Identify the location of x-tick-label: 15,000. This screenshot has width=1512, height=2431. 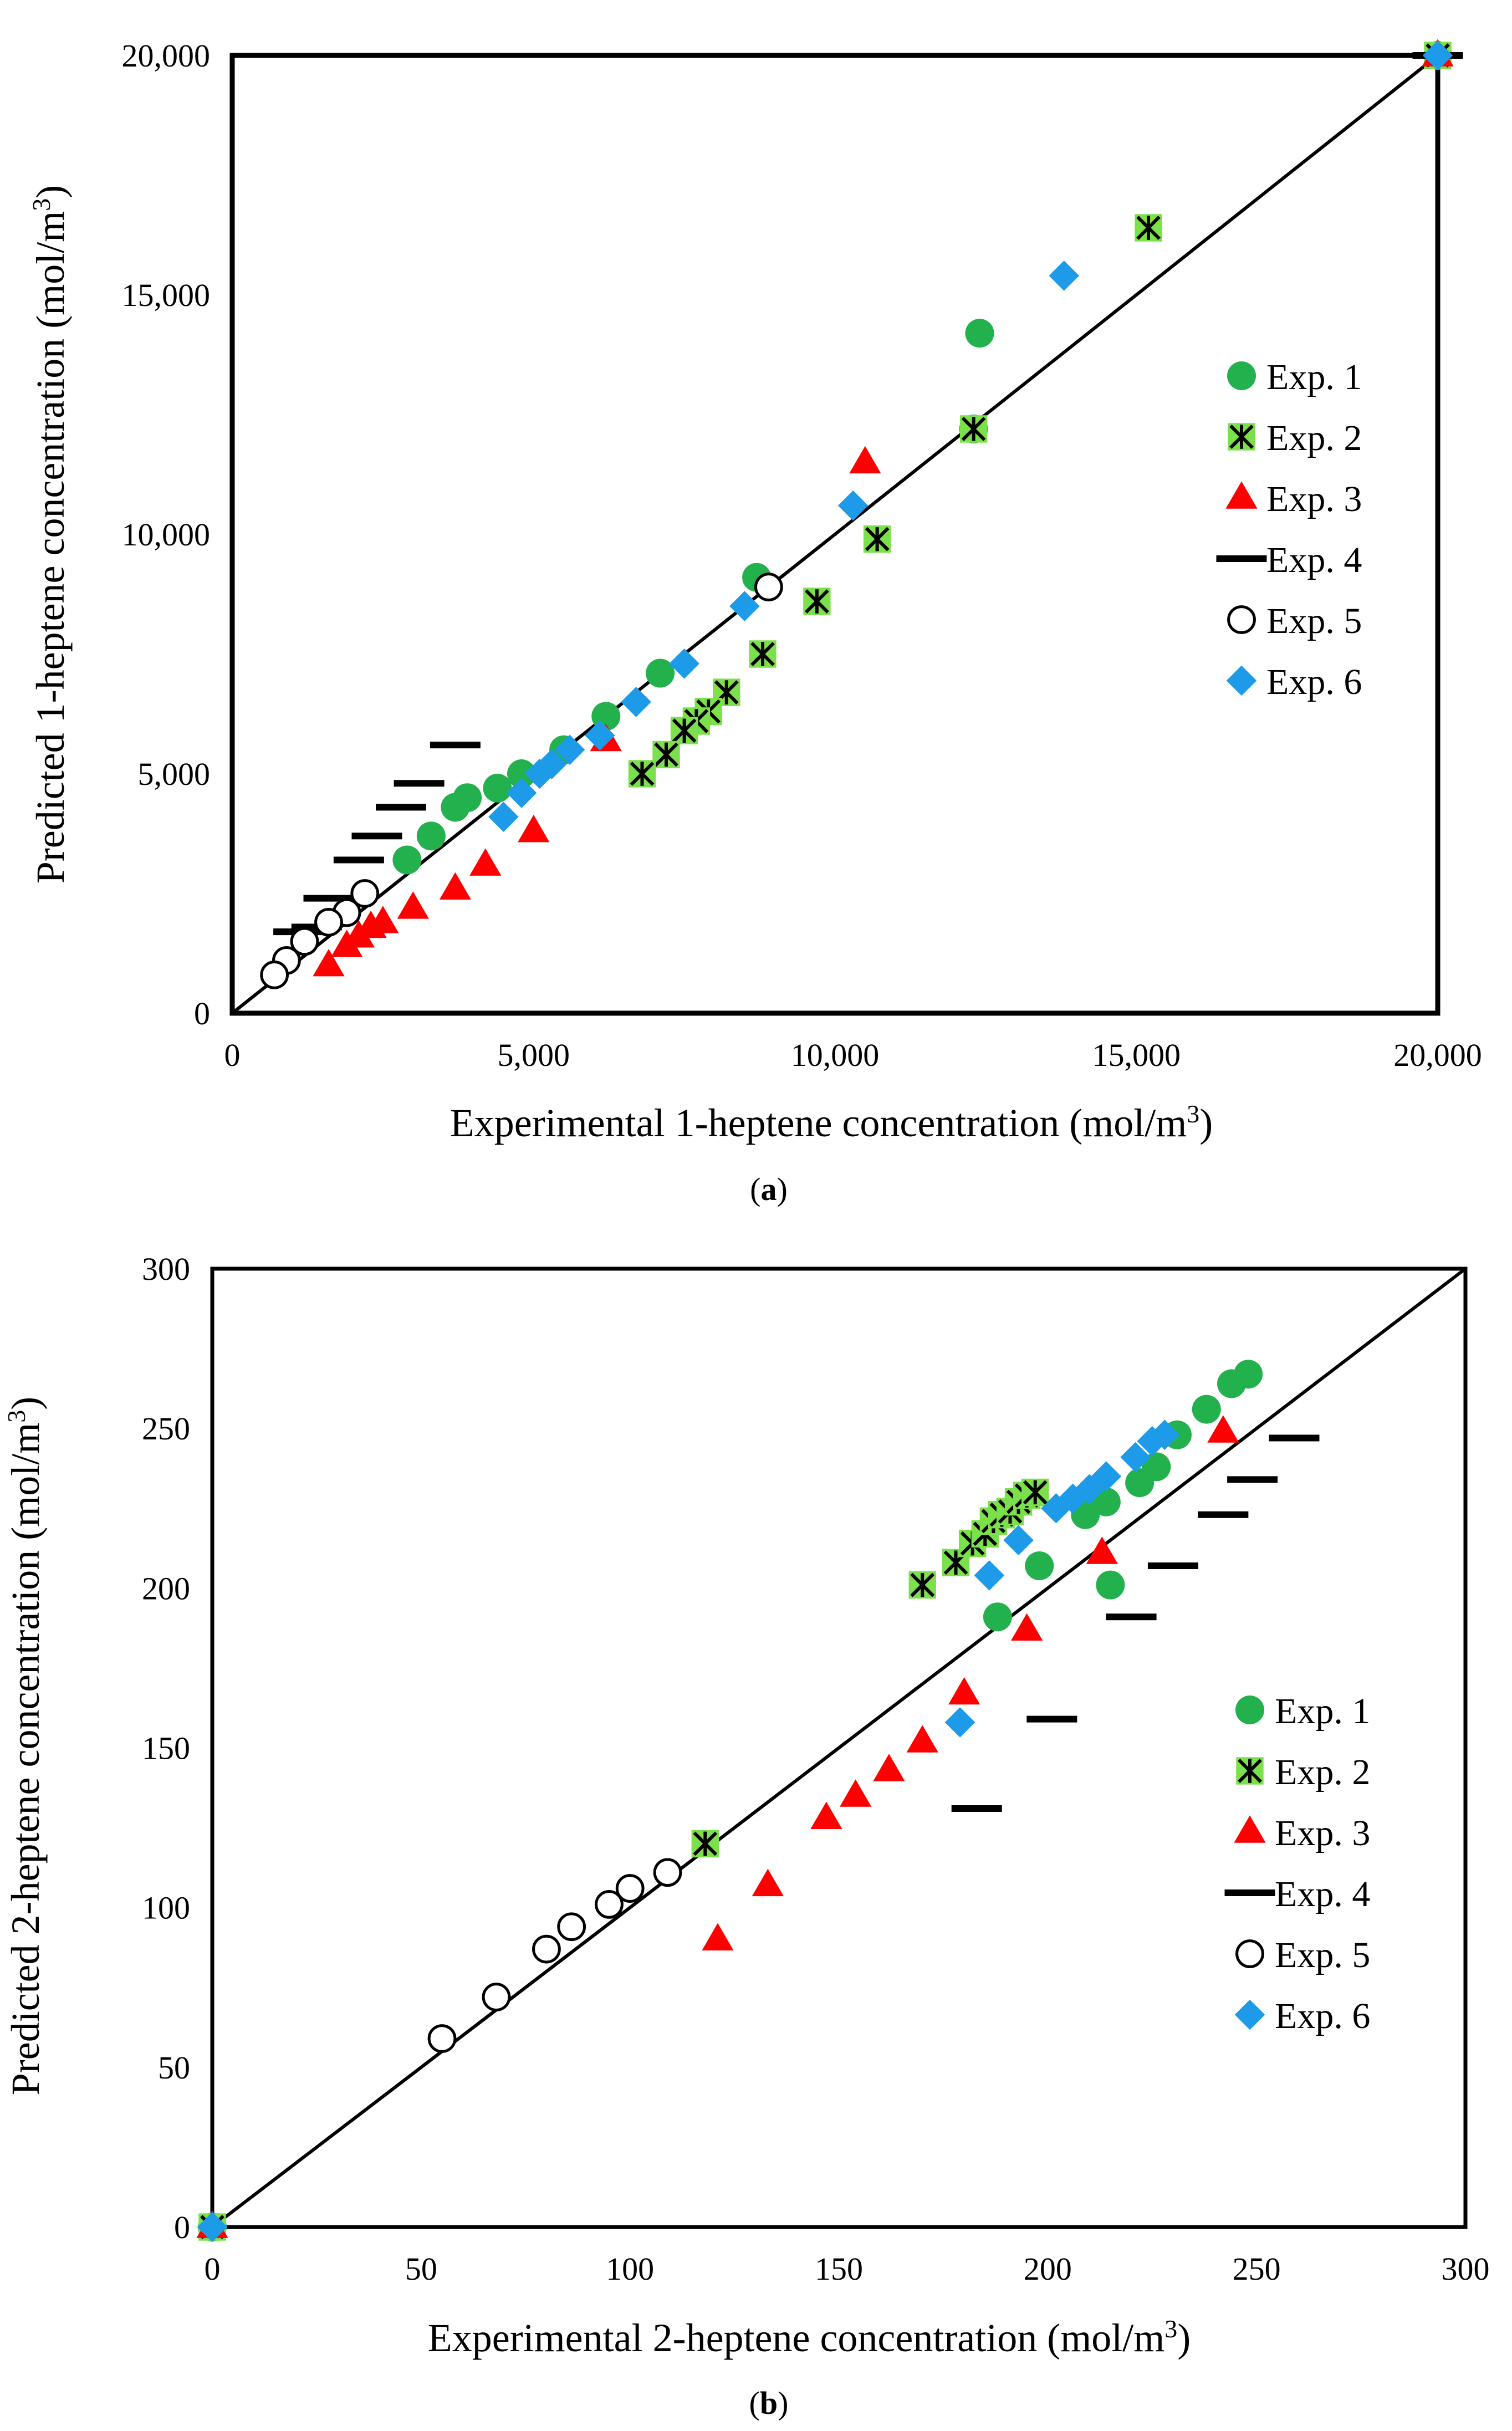
(1136, 1055).